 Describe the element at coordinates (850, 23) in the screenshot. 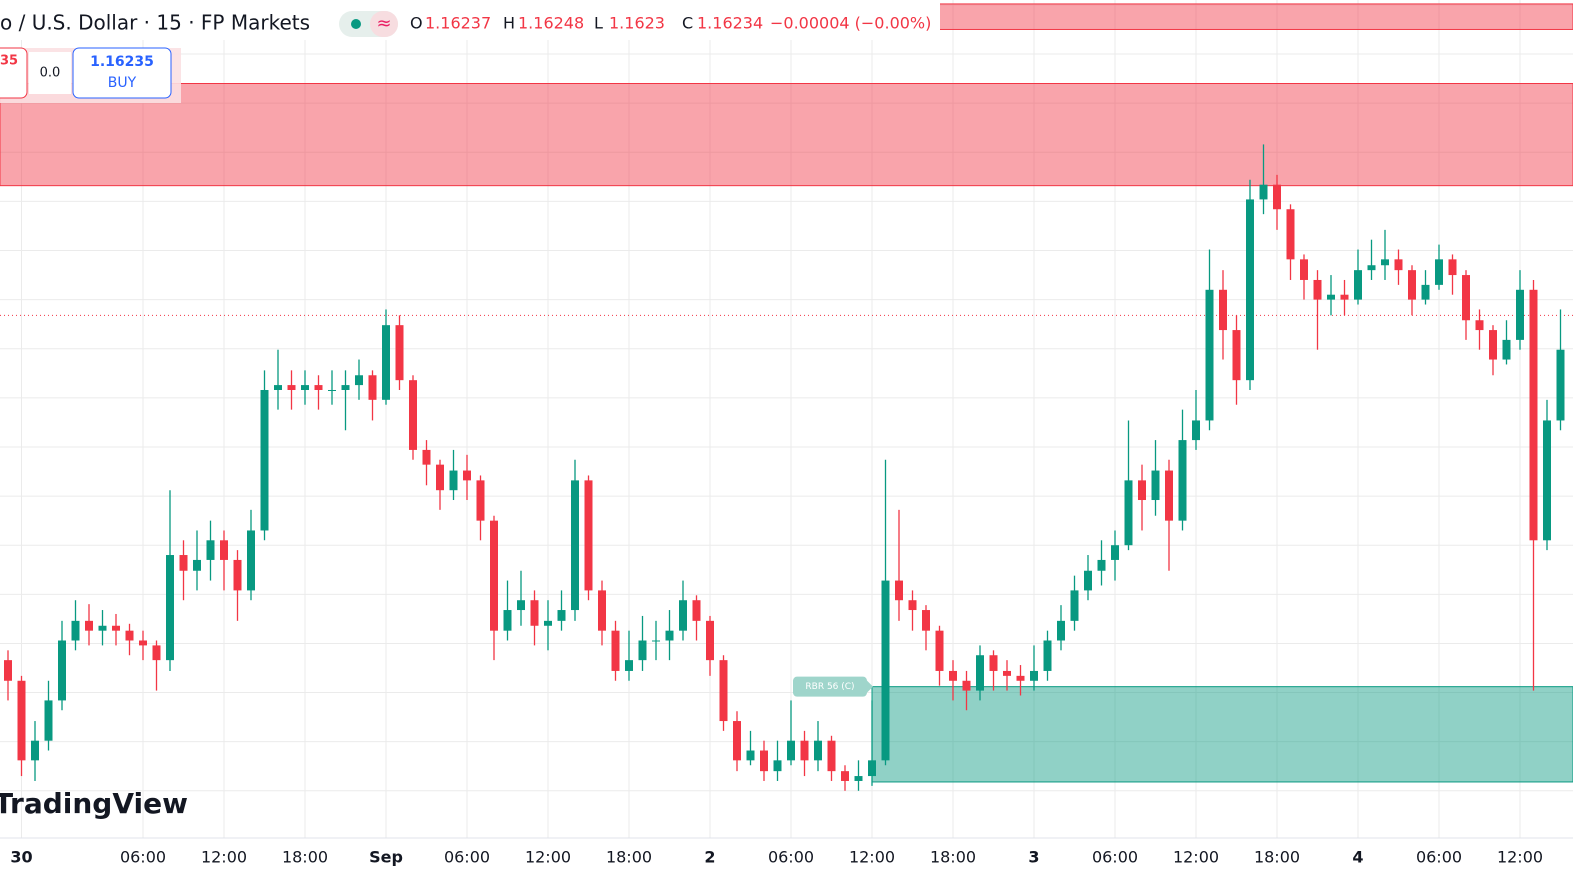

I see `legend-change: −0.00004 (−0.00%)` at that location.